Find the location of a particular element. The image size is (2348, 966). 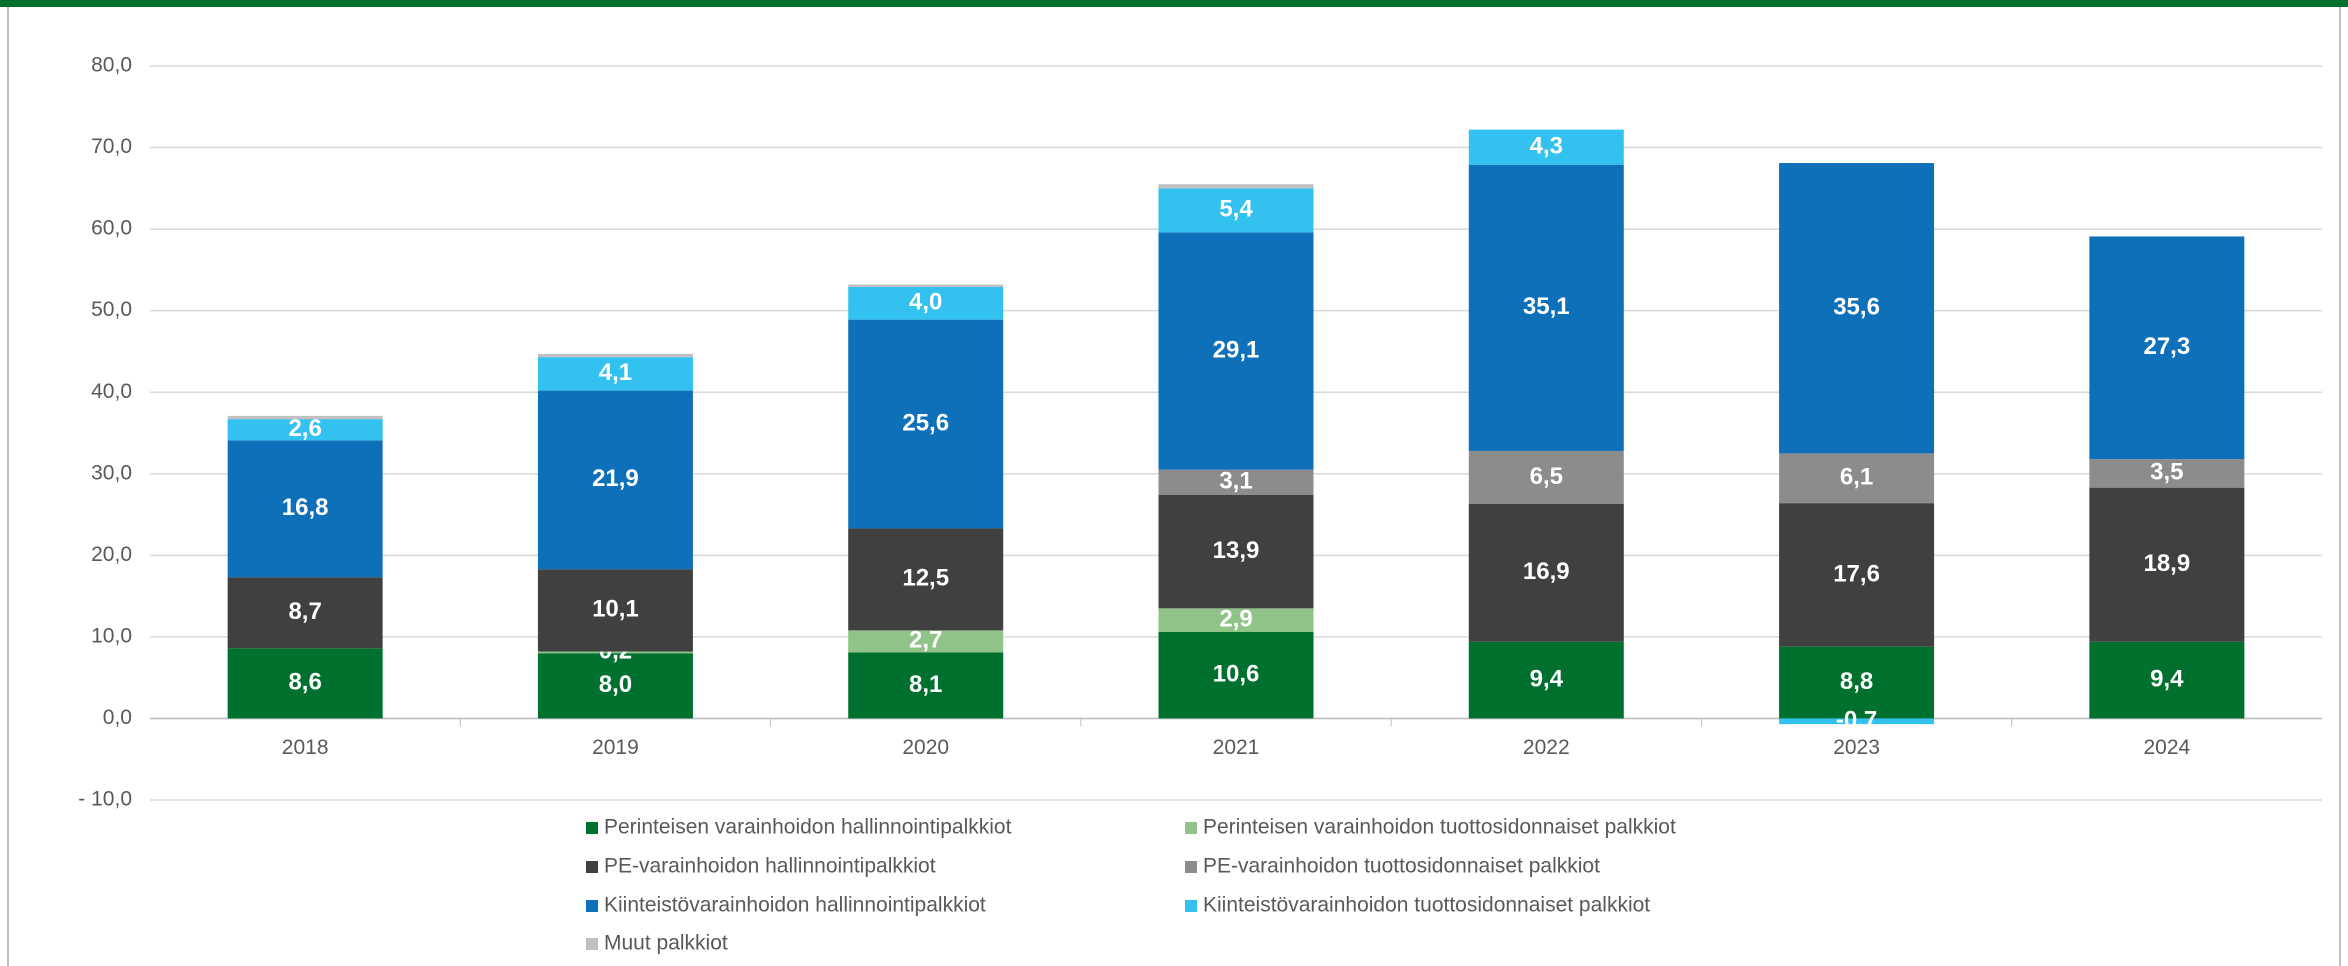

value-label: 6,5 is located at coordinates (1546, 476).